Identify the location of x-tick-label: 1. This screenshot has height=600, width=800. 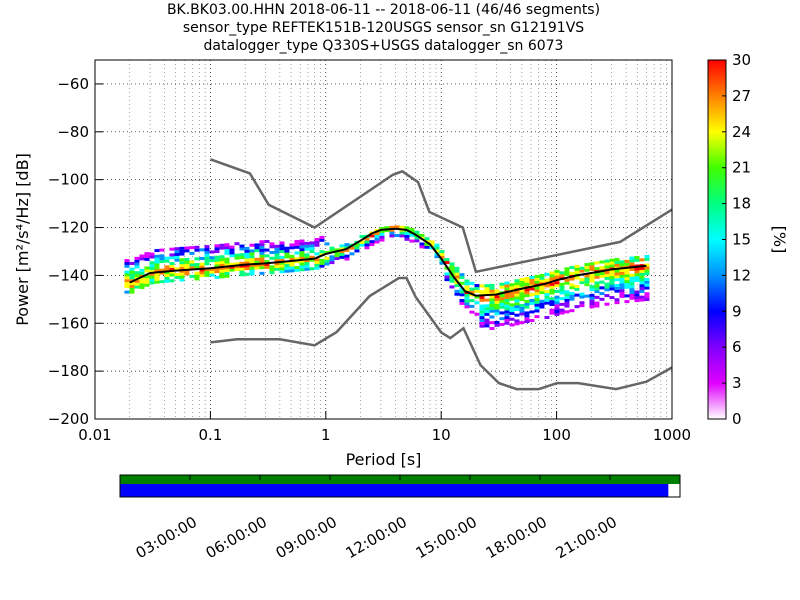
(326, 435).